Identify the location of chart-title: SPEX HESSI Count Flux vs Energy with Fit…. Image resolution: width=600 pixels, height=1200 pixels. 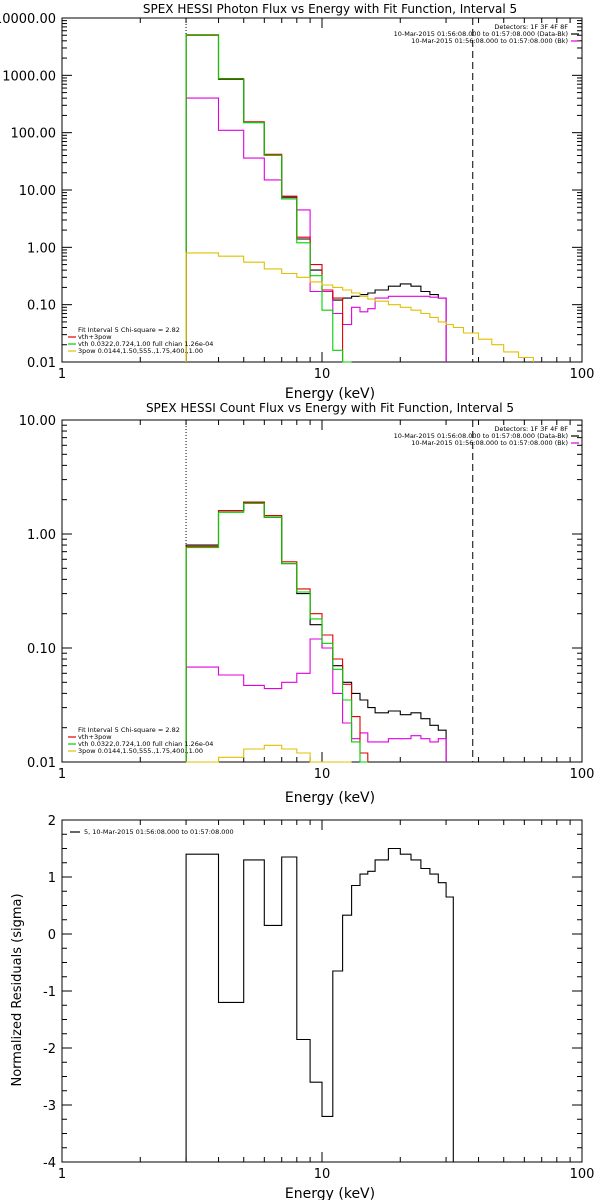
(330, 408).